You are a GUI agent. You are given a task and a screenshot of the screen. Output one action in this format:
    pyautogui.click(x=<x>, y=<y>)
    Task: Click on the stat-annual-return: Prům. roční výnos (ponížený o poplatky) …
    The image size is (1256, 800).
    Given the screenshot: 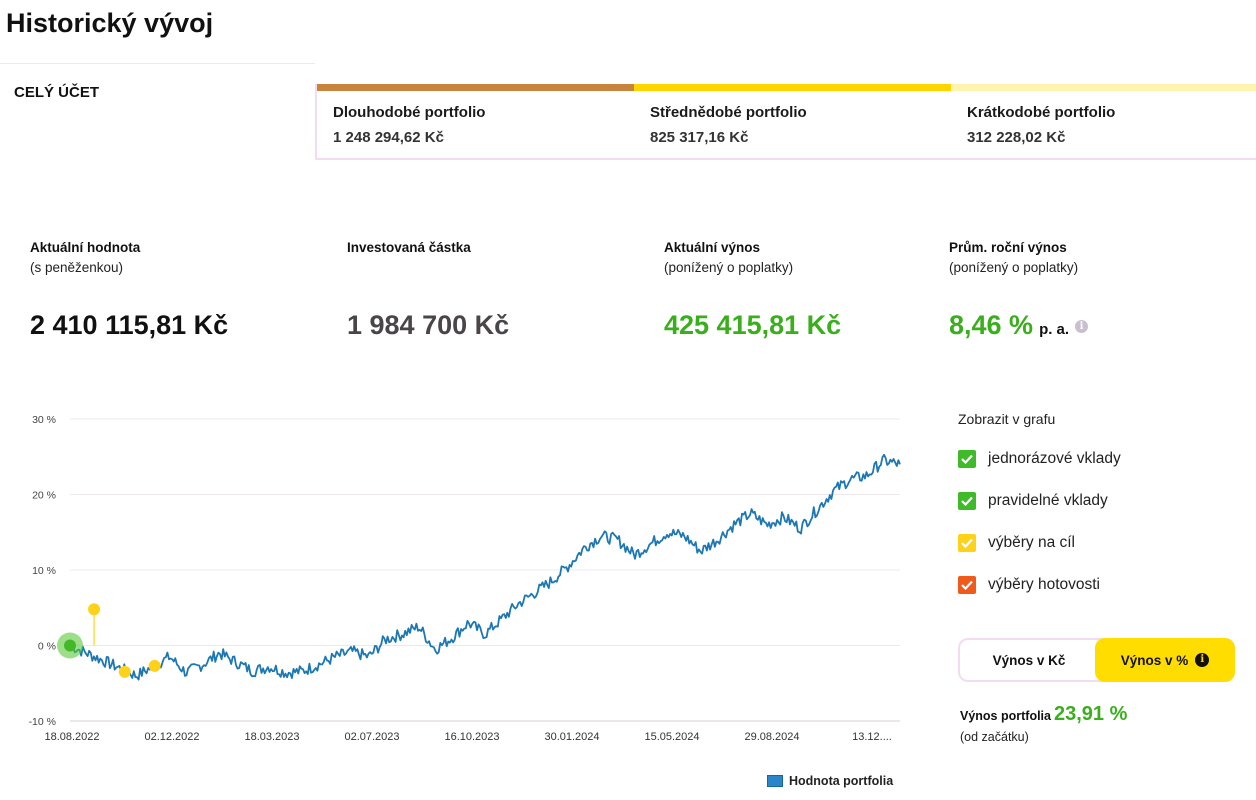 What is the action you would take?
    pyautogui.click(x=1094, y=289)
    